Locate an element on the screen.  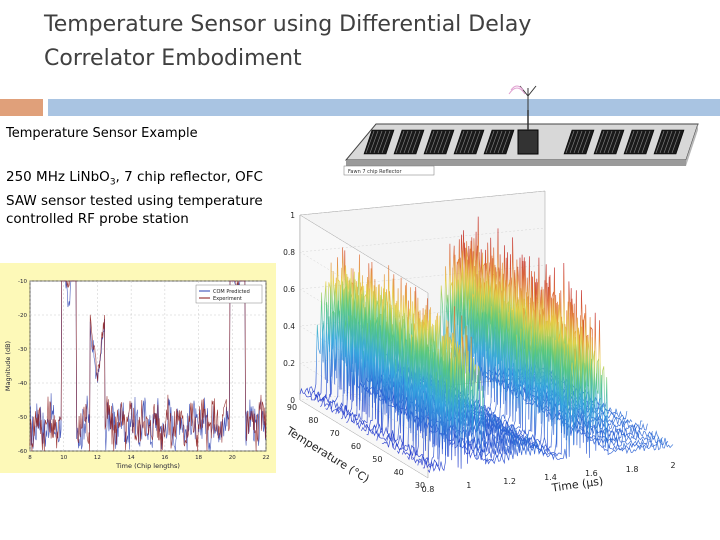
saw-device-image: Fawn 7 chip Reflector is located at coordinates (518, 127).